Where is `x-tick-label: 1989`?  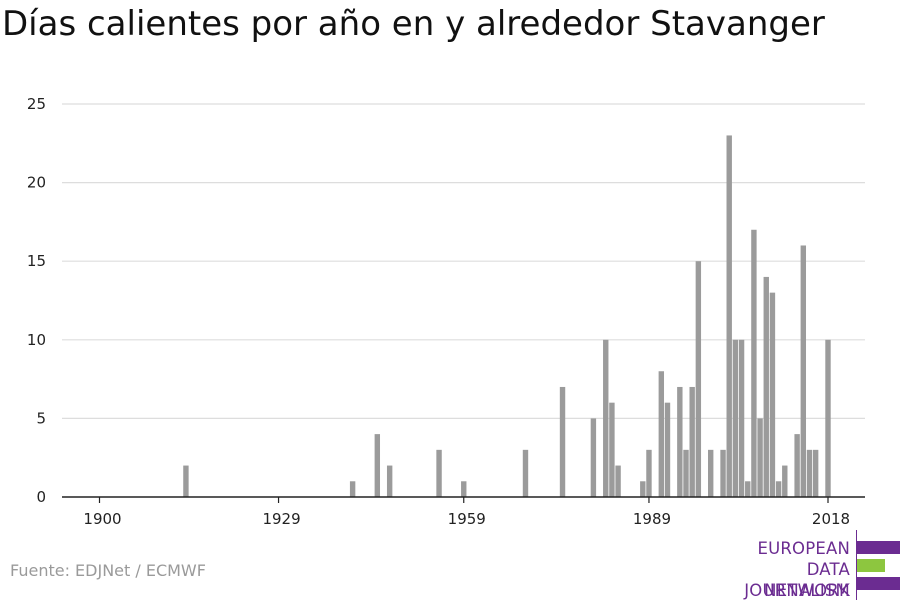 x-tick-label: 1989 is located at coordinates (652, 519).